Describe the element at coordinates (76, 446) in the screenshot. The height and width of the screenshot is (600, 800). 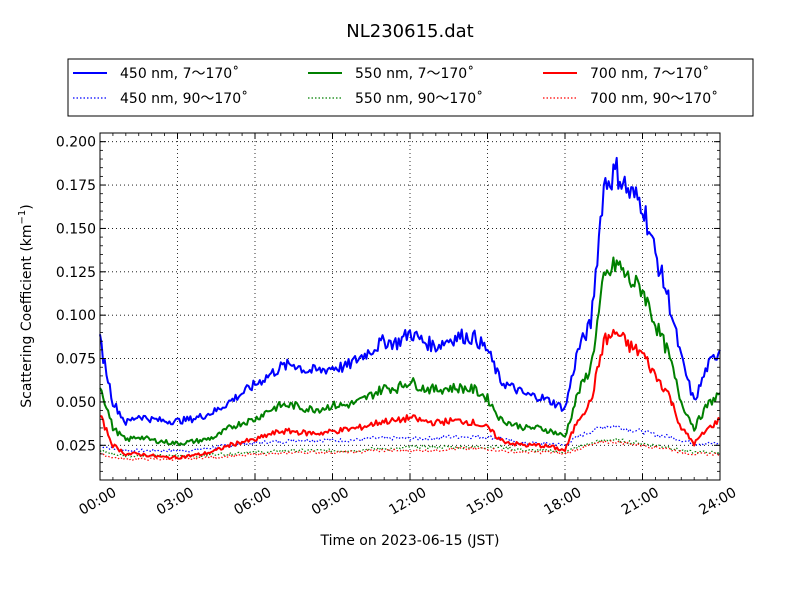
I see `y-tick-label: 0.025` at that location.